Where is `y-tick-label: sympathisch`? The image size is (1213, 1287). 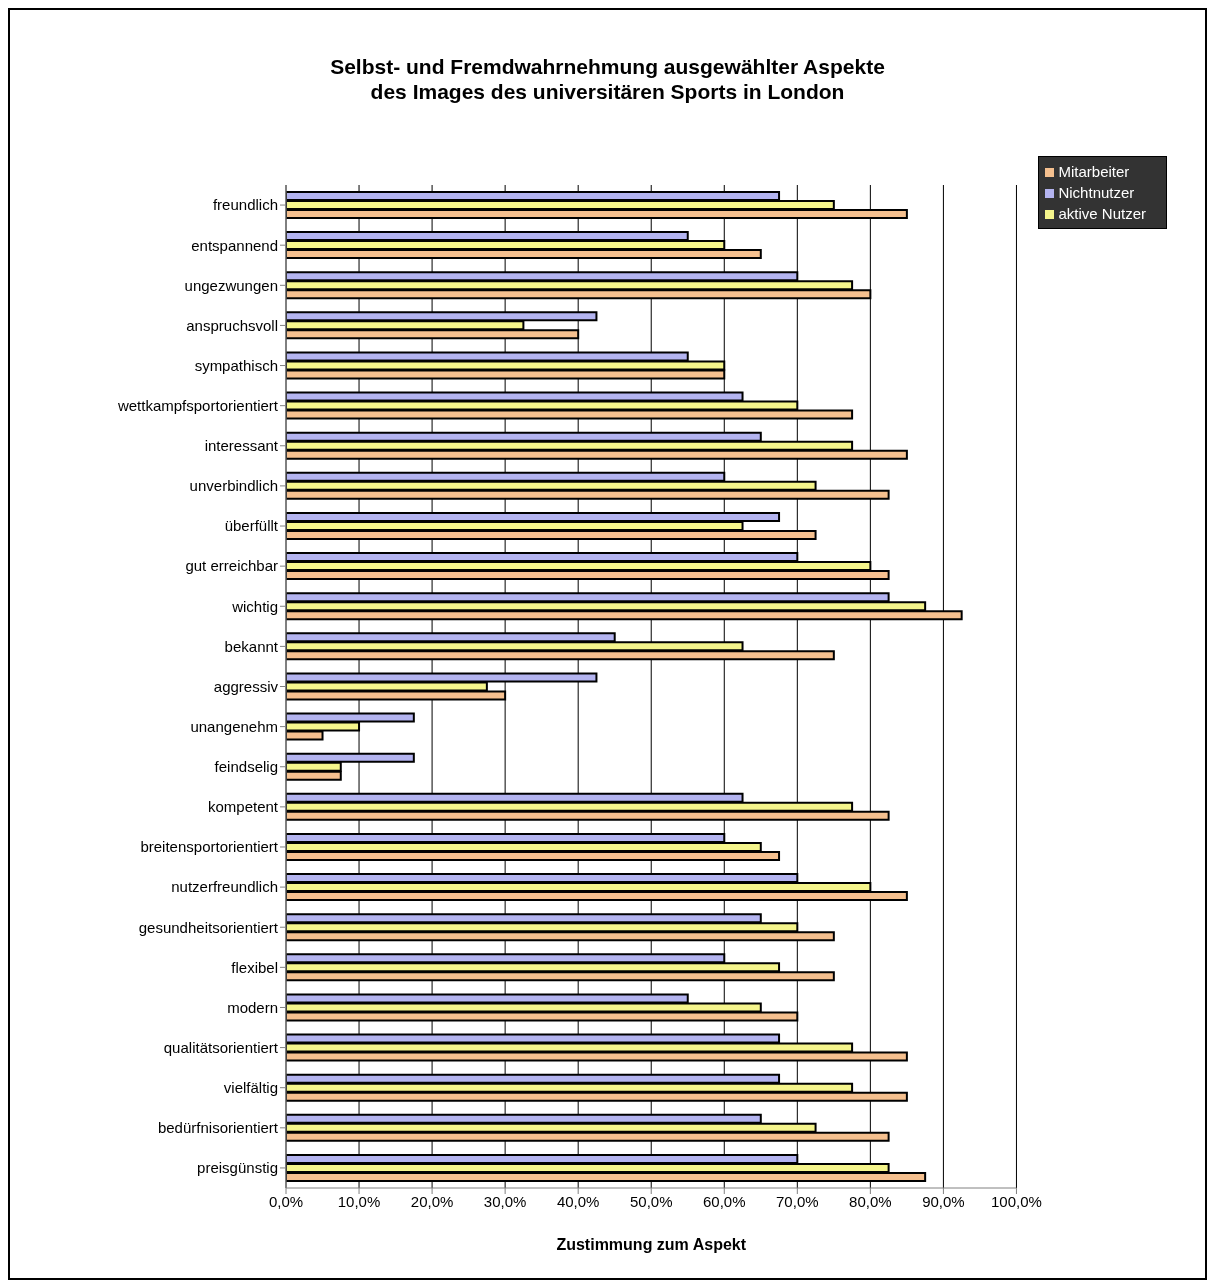 y-tick-label: sympathisch is located at coordinates (236, 365).